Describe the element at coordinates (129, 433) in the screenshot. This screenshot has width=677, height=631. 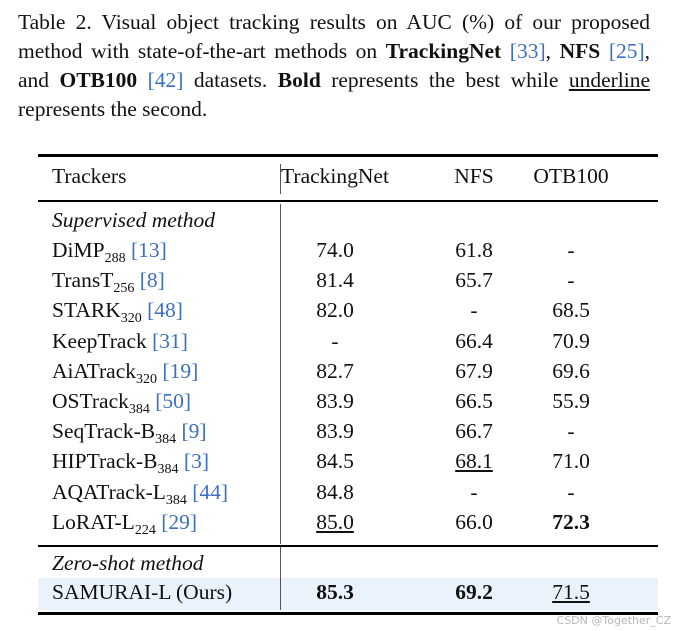
I see `tracker-name: SeqTrack-B384 [9]` at that location.